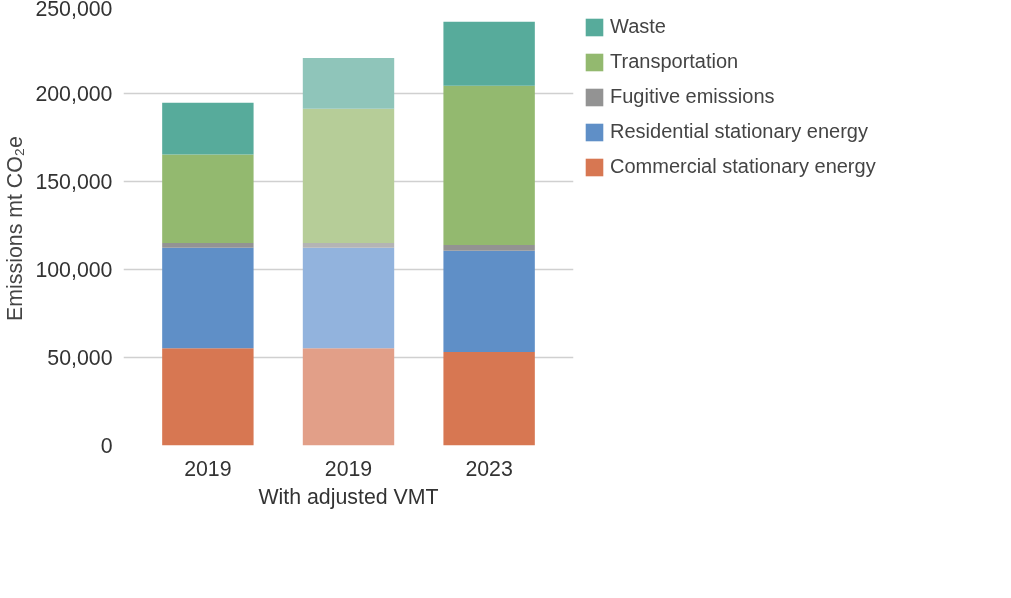 Image resolution: width=1011 pixels, height=598 pixels. I want to click on x-tick-label: 2019 With adjusted VMT, so click(348, 483).